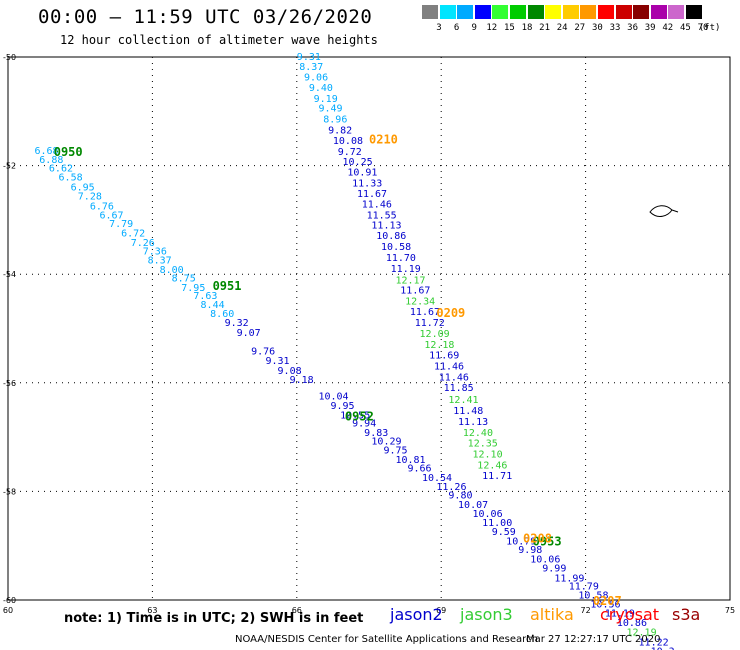  Describe the element at coordinates (473, 505) in the screenshot. I see `wave-height-value: 10.07` at that location.